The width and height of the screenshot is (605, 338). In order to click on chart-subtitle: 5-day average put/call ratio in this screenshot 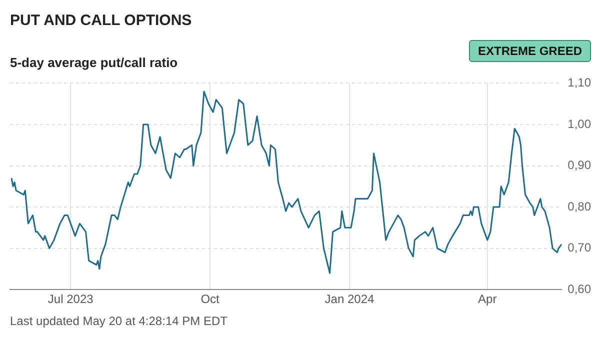, I will do `click(94, 62)`.